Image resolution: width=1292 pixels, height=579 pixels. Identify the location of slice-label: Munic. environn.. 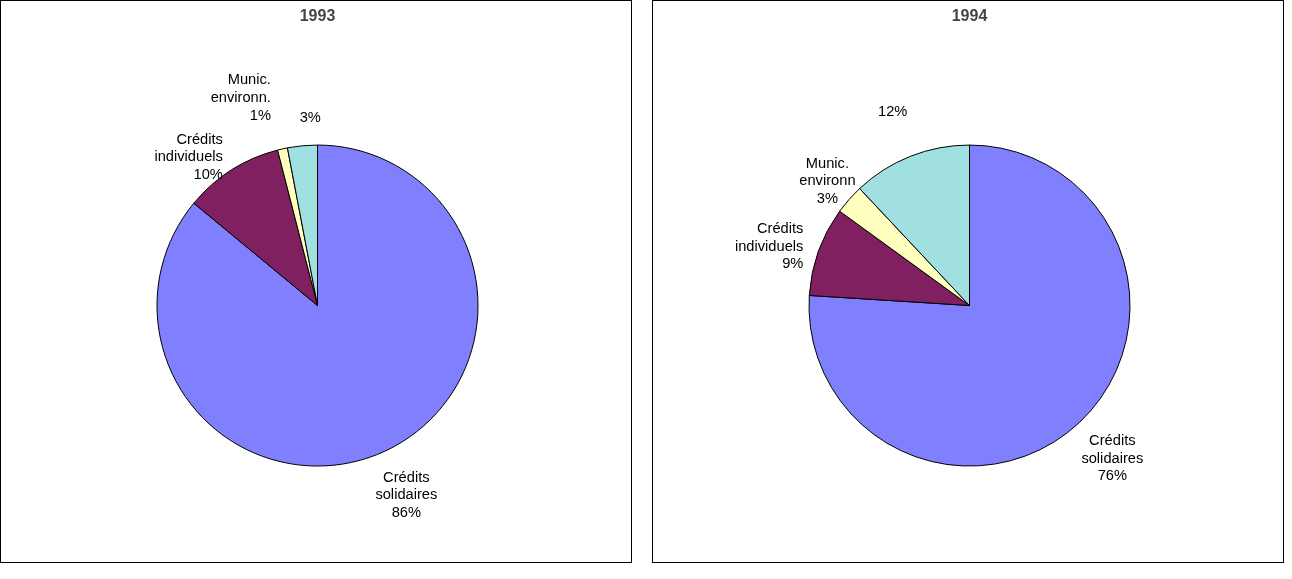
(240, 88).